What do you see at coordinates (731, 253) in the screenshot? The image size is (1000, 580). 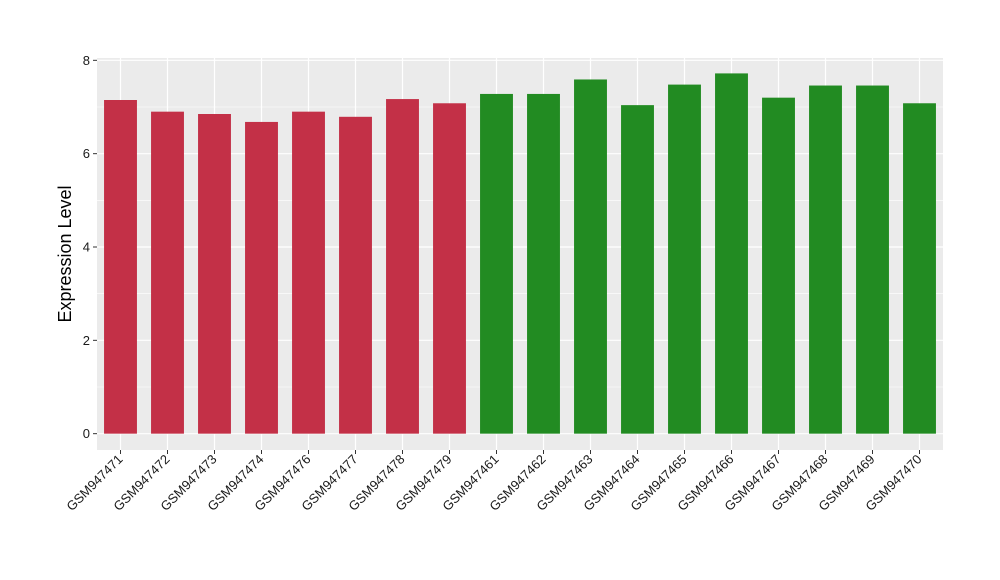 I see `bar-GSM947466` at bounding box center [731, 253].